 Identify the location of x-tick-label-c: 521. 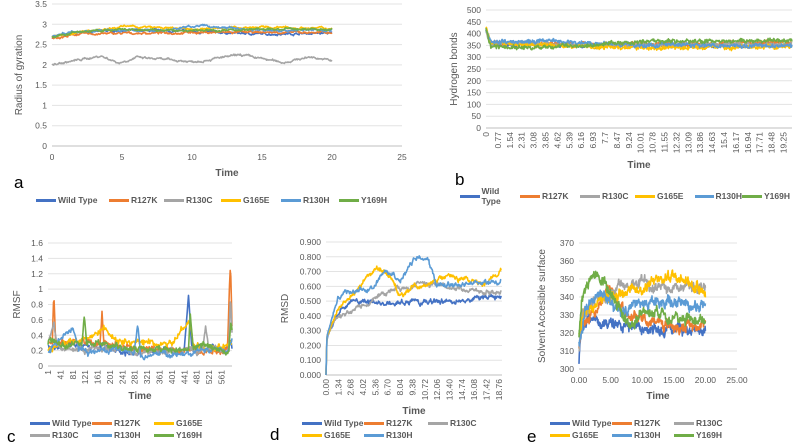
(209, 377).